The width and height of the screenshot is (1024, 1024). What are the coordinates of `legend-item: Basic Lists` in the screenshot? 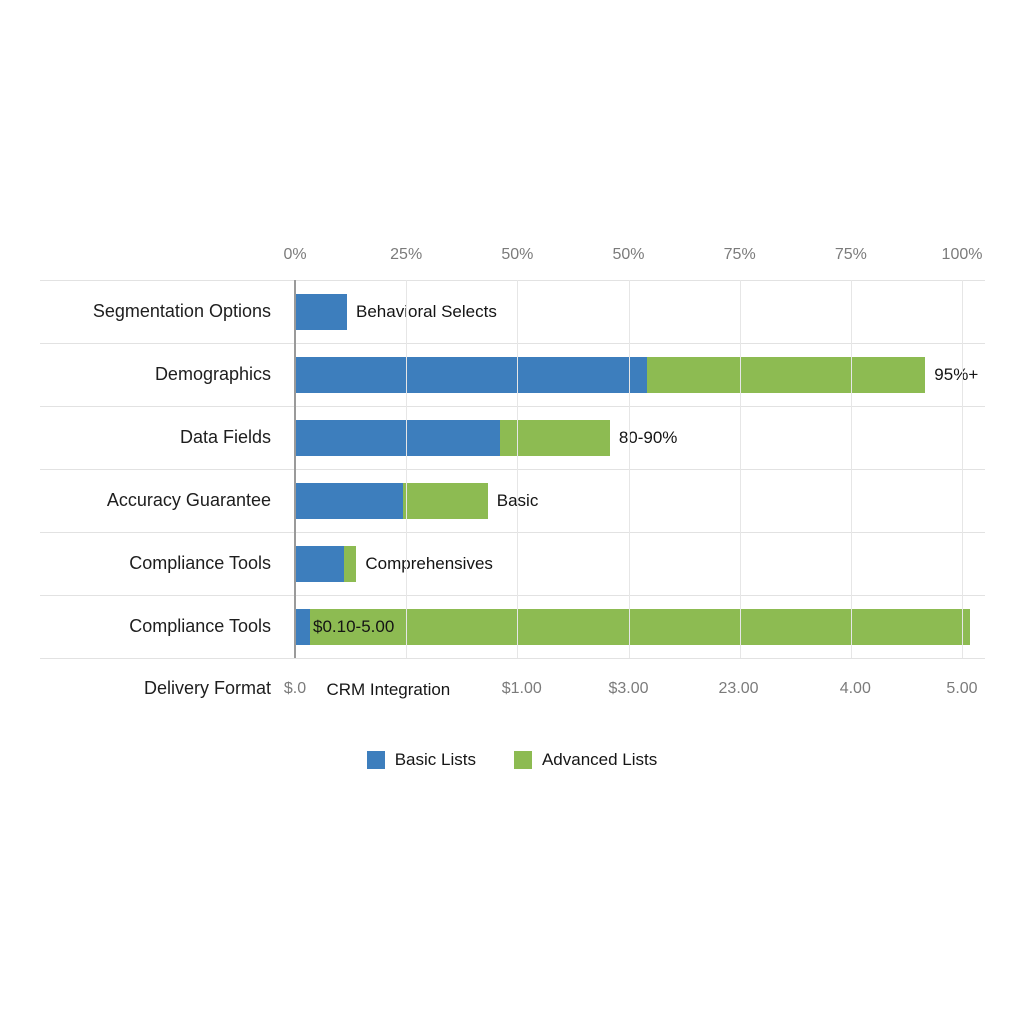 It's located at (421, 760).